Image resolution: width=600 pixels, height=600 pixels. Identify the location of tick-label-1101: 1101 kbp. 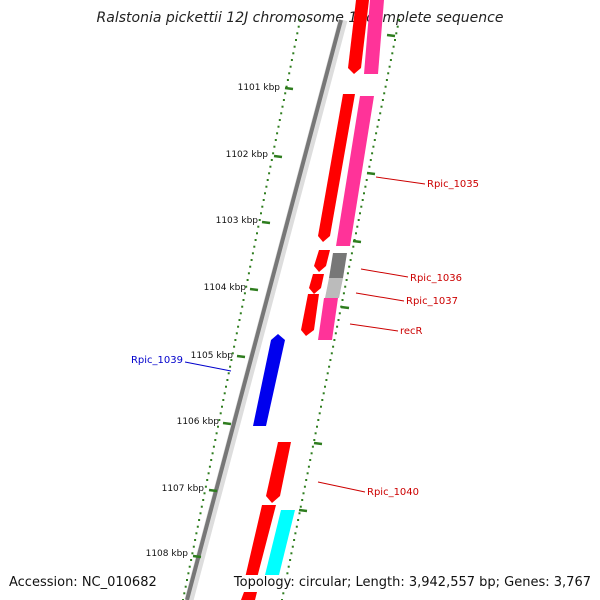
(259, 88).